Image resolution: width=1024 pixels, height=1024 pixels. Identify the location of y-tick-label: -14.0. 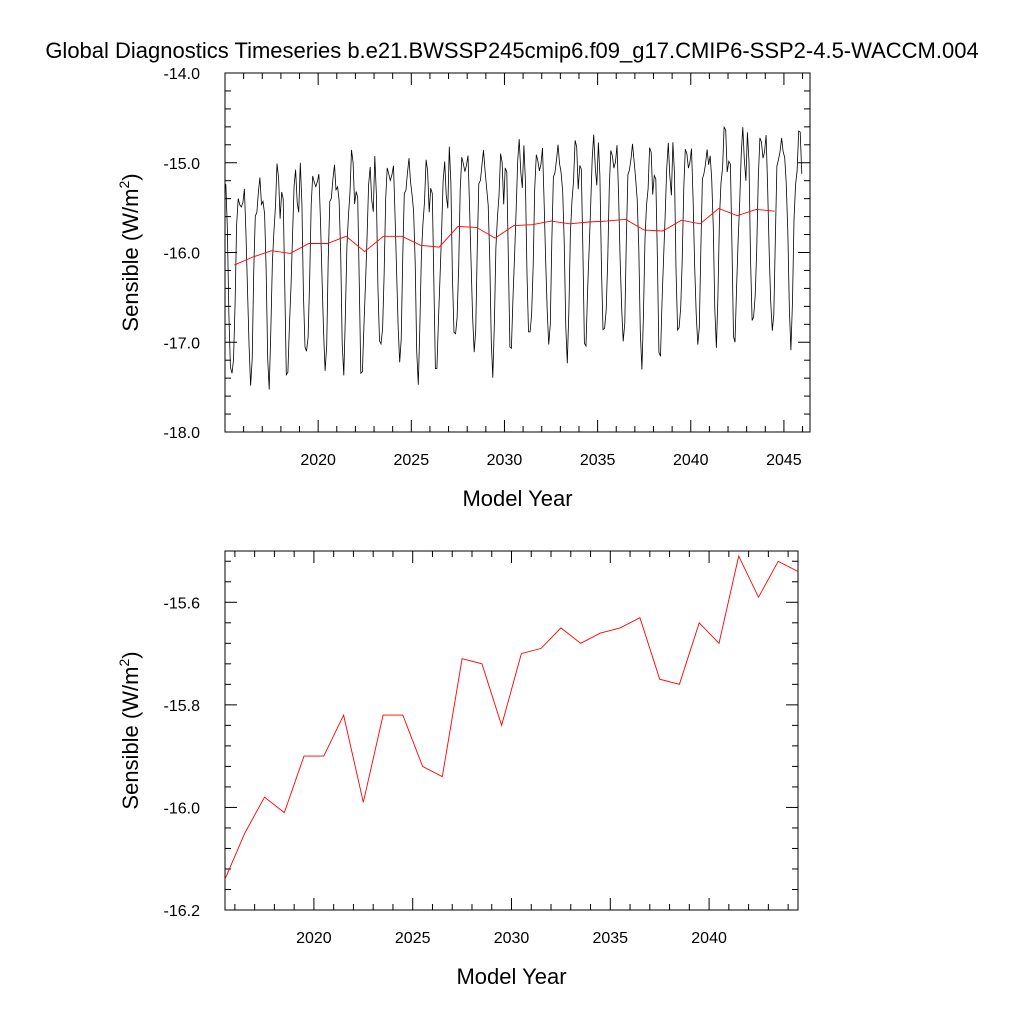
(182, 74).